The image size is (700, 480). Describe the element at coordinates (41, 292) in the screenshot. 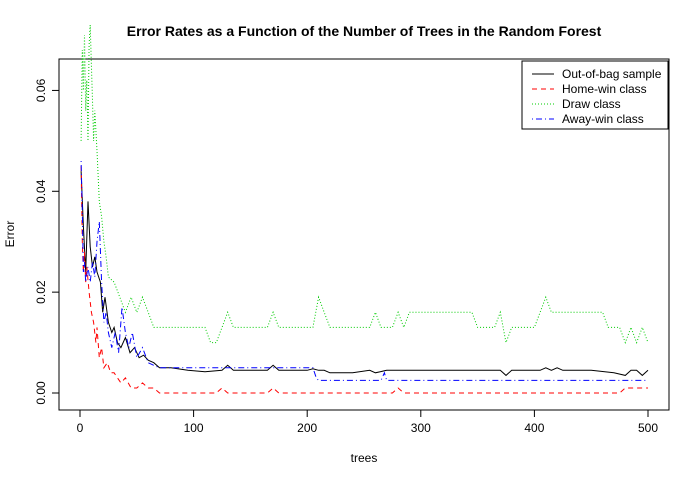

I see `y-tick-label: 0.02` at that location.